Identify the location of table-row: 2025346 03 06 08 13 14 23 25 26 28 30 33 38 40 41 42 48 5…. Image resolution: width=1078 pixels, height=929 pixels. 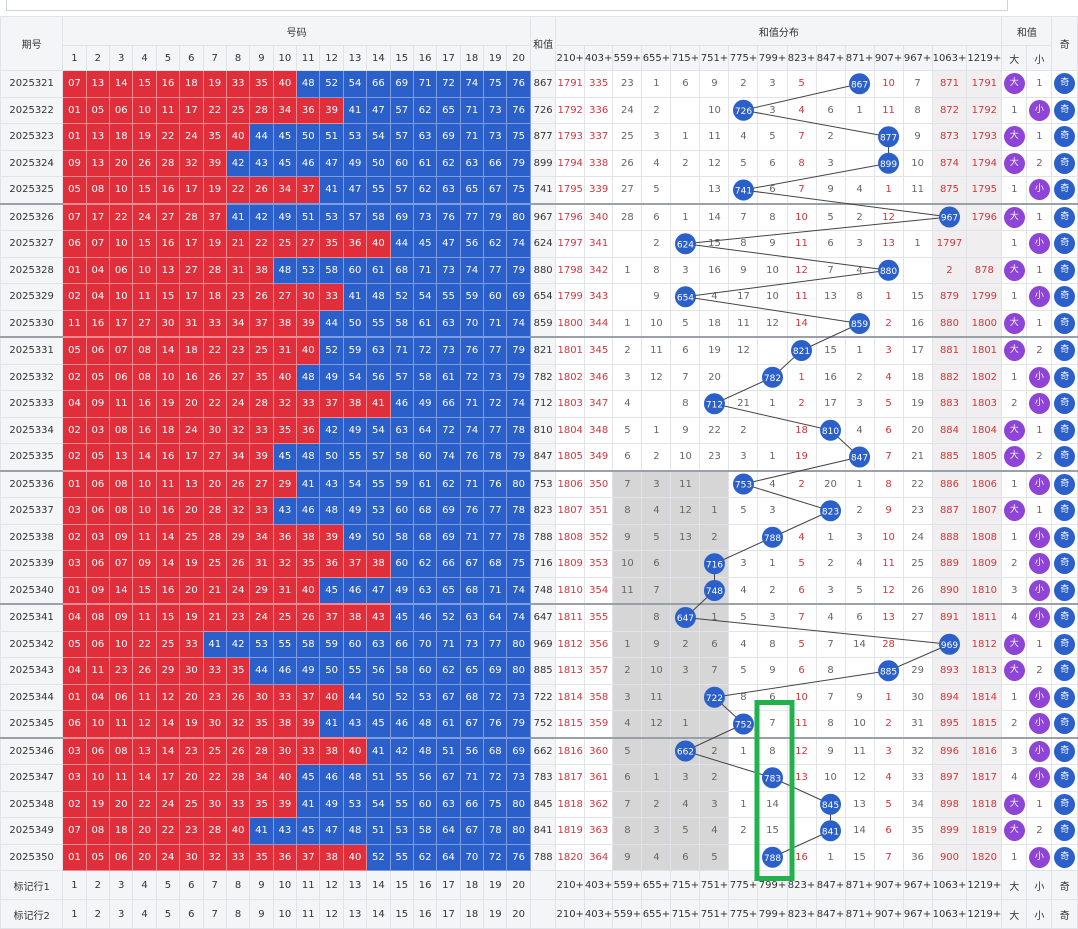
(539, 750).